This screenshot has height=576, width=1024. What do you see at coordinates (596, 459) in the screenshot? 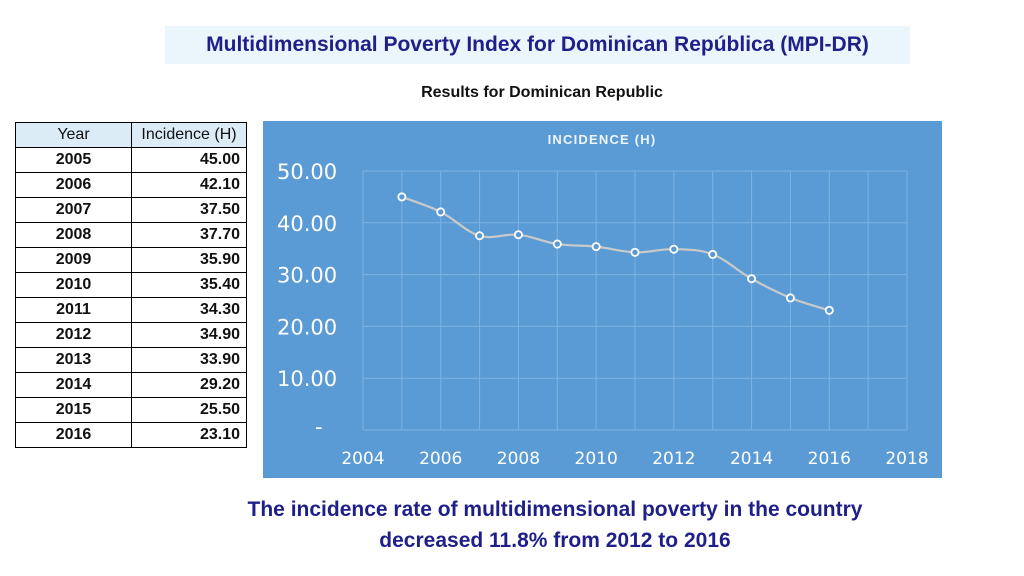
I see `x-tick-label: 2010` at bounding box center [596, 459].